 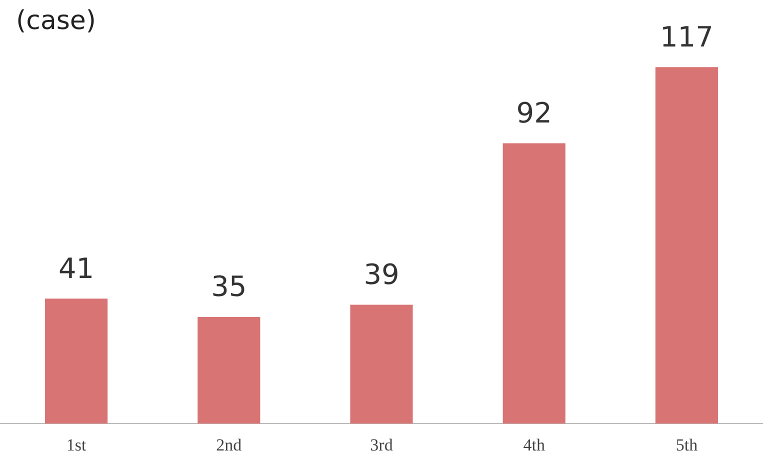 I want to click on x-tick-label: 2nd, so click(x=229, y=444).